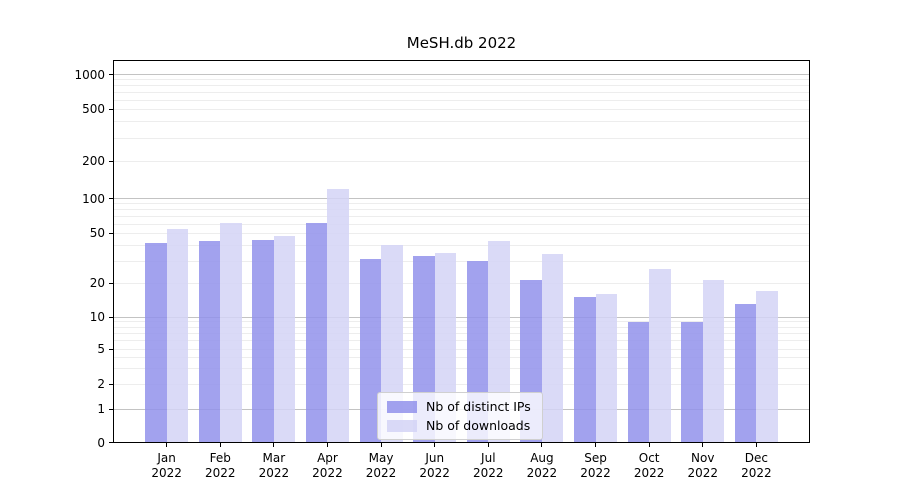 Image resolution: width=900 pixels, height=500 pixels. I want to click on legend: Nb of distinct IPs Nb of downloads, so click(460, 416).